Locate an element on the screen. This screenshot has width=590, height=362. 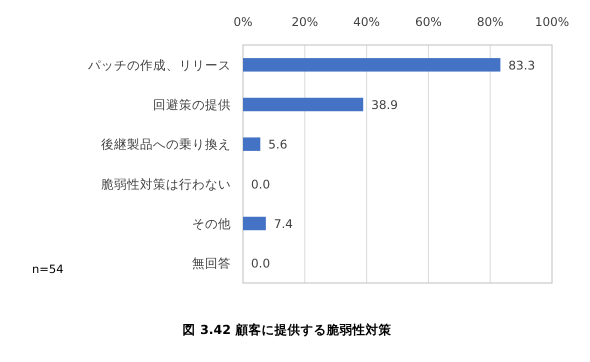
data-label: 7.4 is located at coordinates (283, 224).